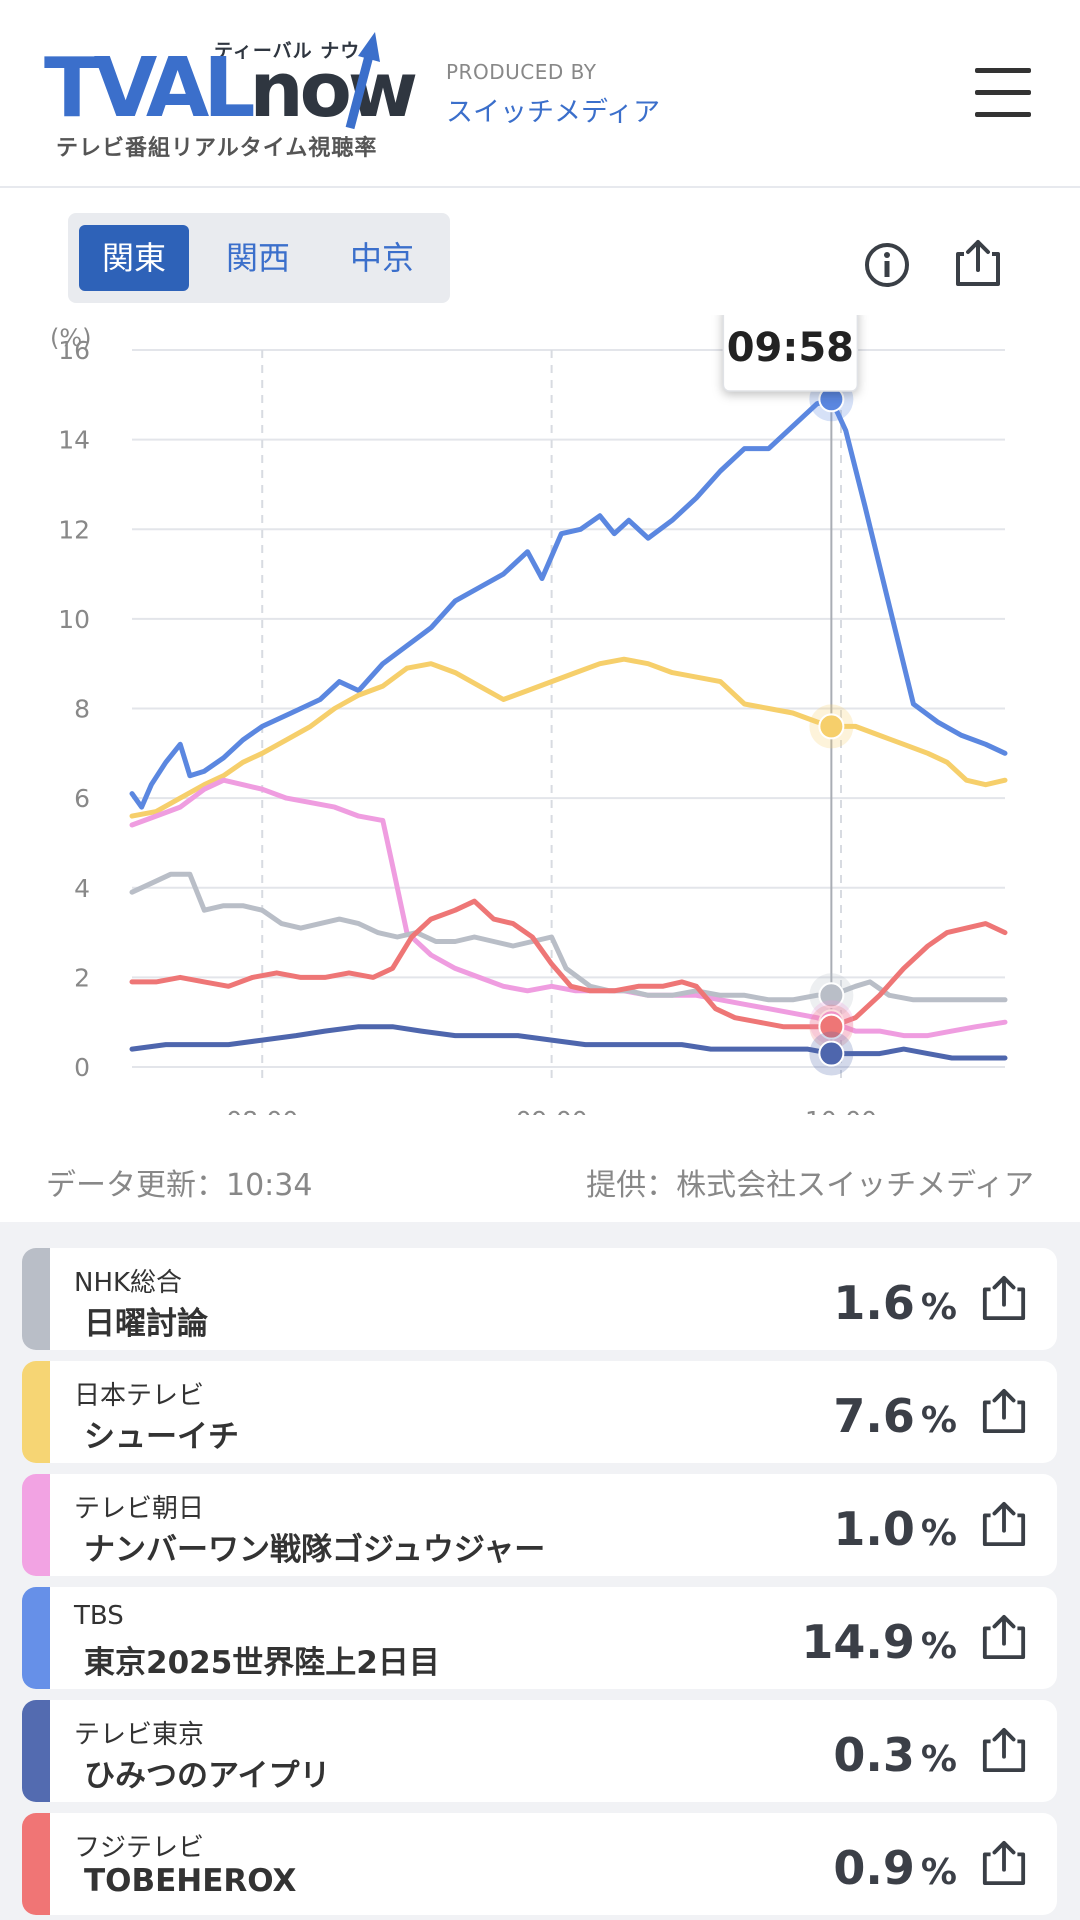 The image size is (1080, 1920). What do you see at coordinates (810, 1185) in the screenshot?
I see `data-provider-text: 提供：株式会社スイッチメディア` at bounding box center [810, 1185].